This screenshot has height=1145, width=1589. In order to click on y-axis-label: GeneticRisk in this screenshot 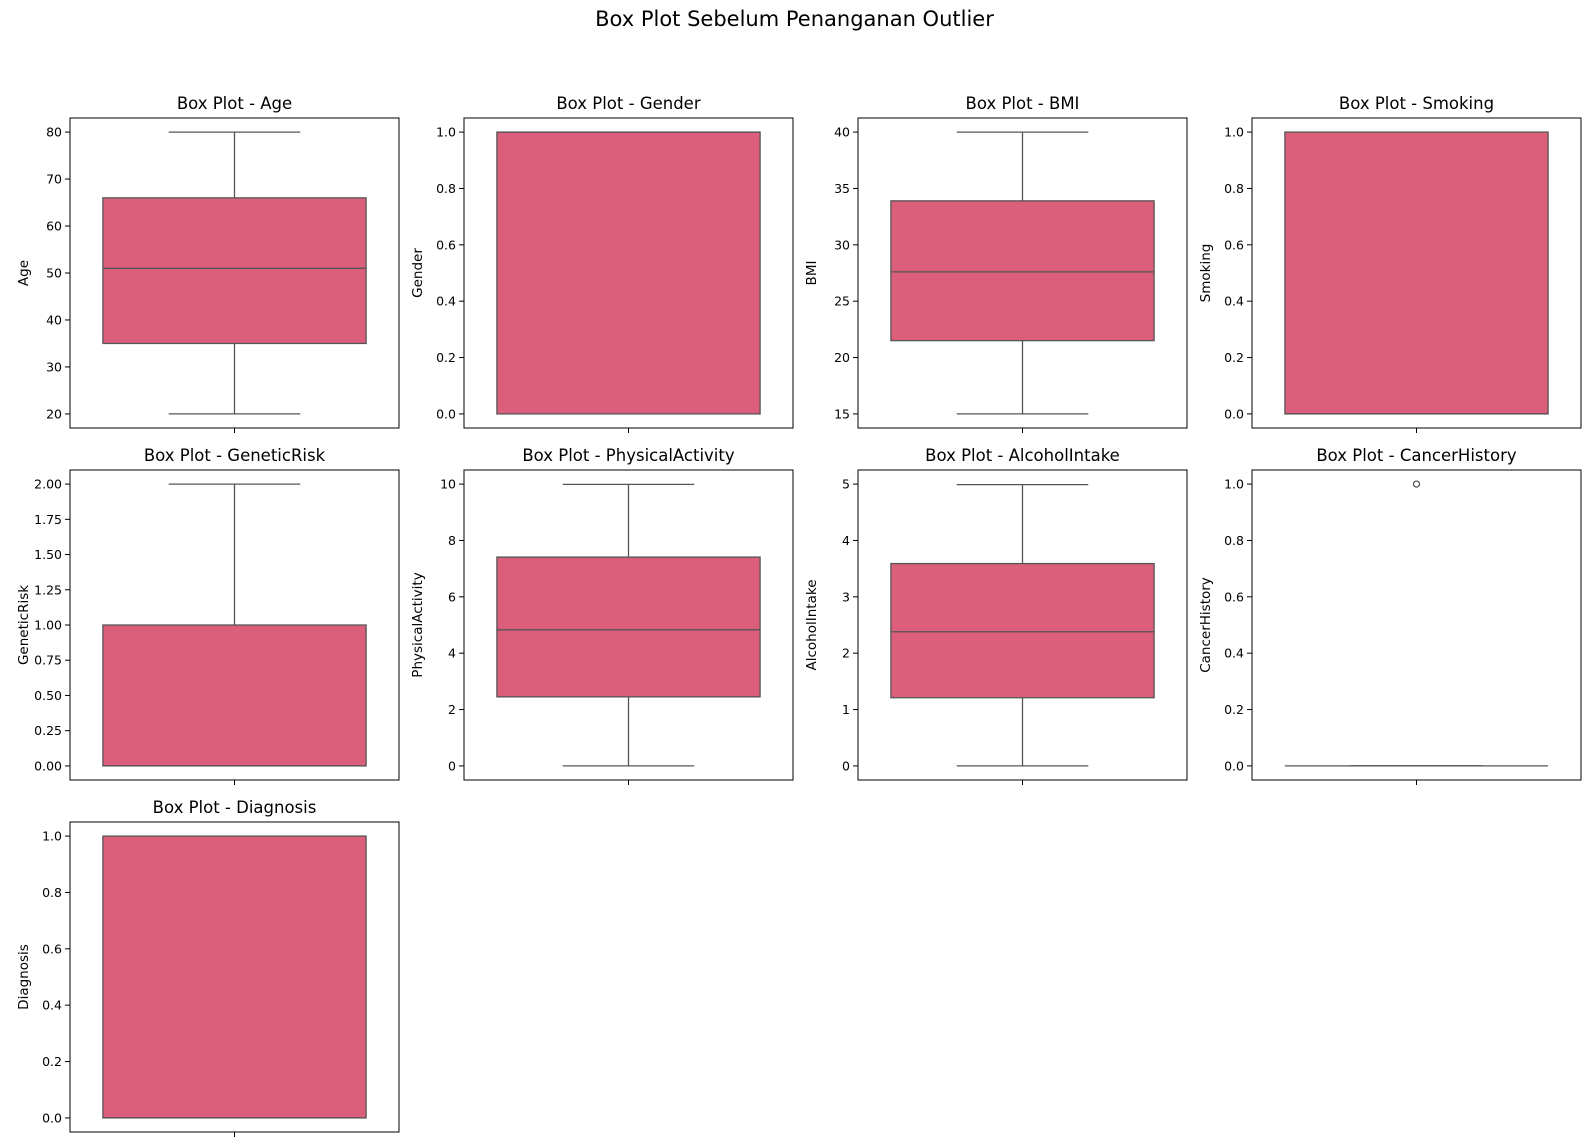, I will do `click(24, 625)`.